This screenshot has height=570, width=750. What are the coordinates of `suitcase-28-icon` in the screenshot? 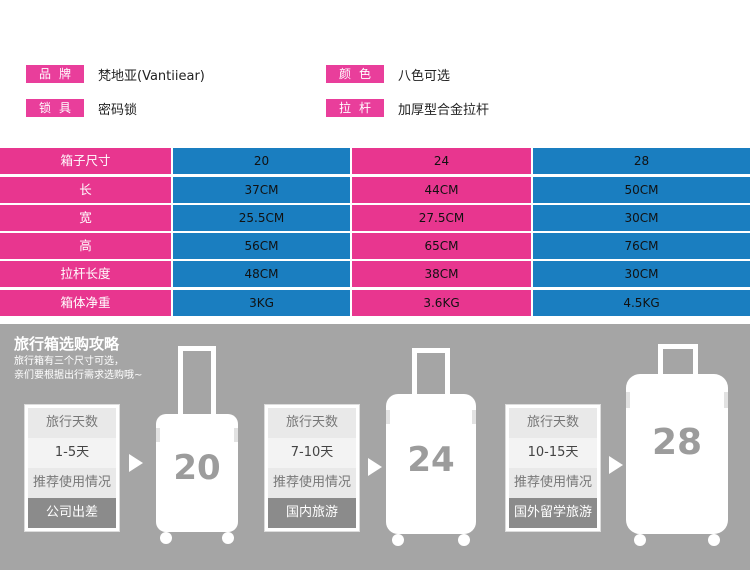 It's located at (677, 445).